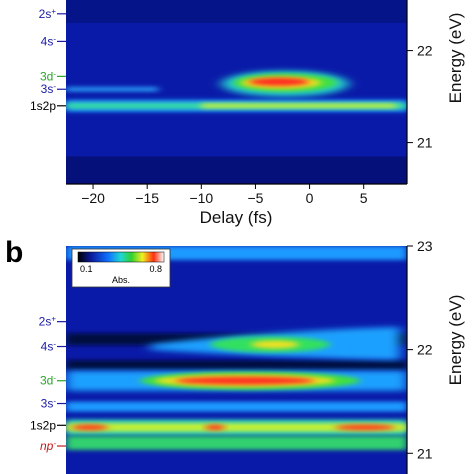  What do you see at coordinates (49, 403) in the screenshot?
I see `panel-b-state-label: 3s-` at bounding box center [49, 403].